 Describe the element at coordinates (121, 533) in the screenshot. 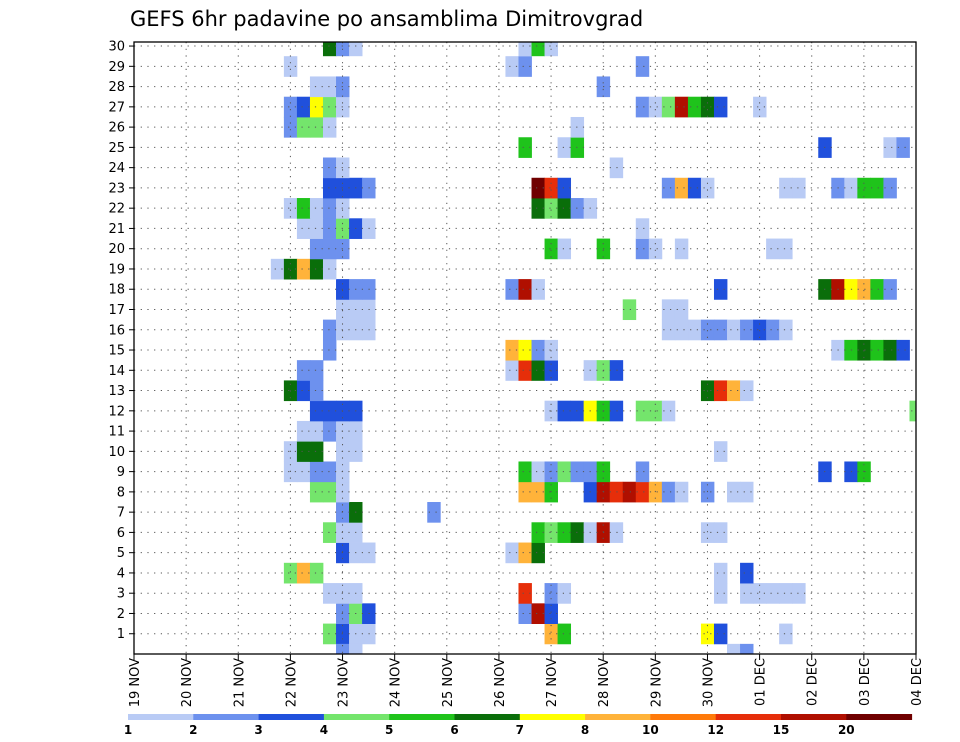

I see `y-tick-label: 6` at that location.